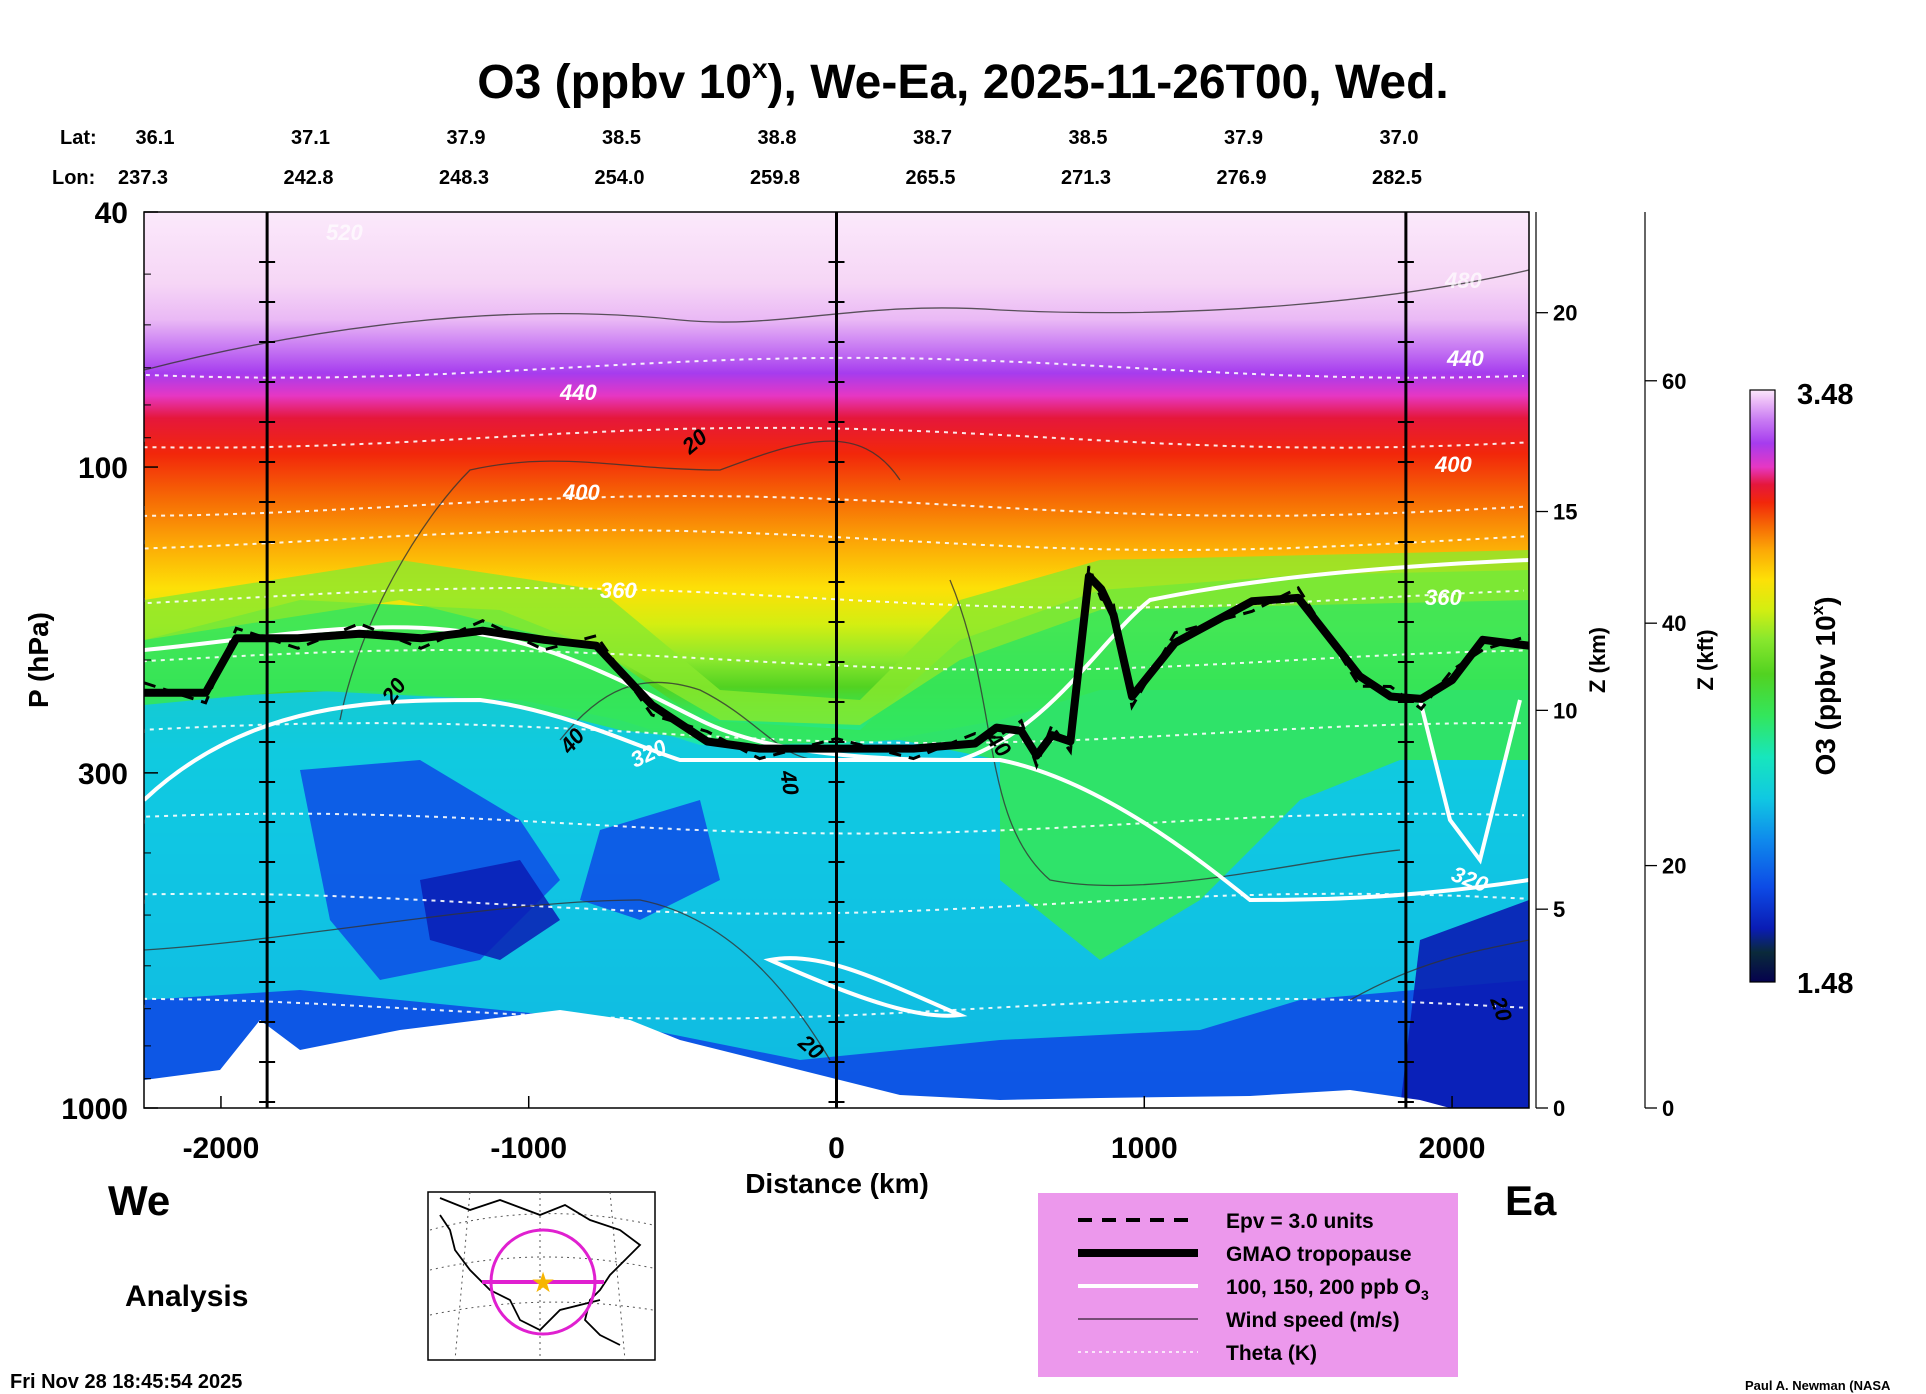 Image resolution: width=1926 pixels, height=1394 pixels. What do you see at coordinates (155, 138) in the screenshot?
I see `lat-value: 36.1` at bounding box center [155, 138].